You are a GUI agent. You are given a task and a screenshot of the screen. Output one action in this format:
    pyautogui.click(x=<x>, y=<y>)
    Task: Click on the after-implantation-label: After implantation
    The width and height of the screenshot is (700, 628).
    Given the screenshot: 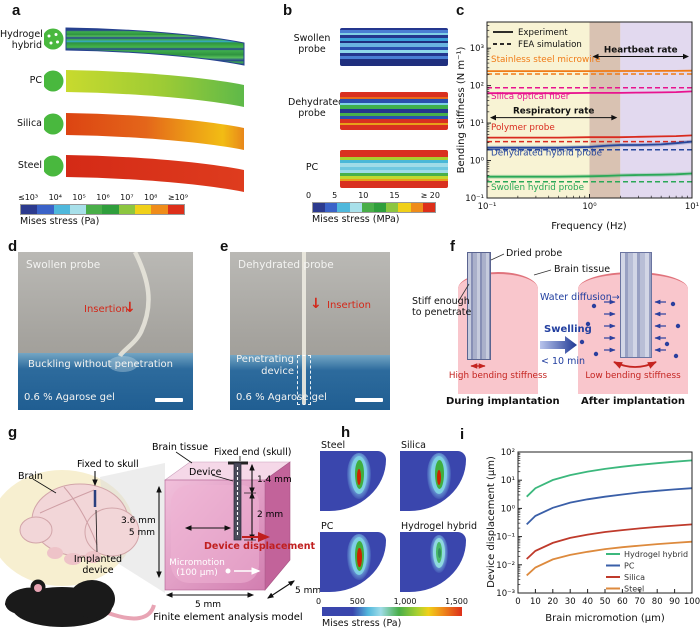 What is the action you would take?
    pyautogui.click(x=633, y=401)
    